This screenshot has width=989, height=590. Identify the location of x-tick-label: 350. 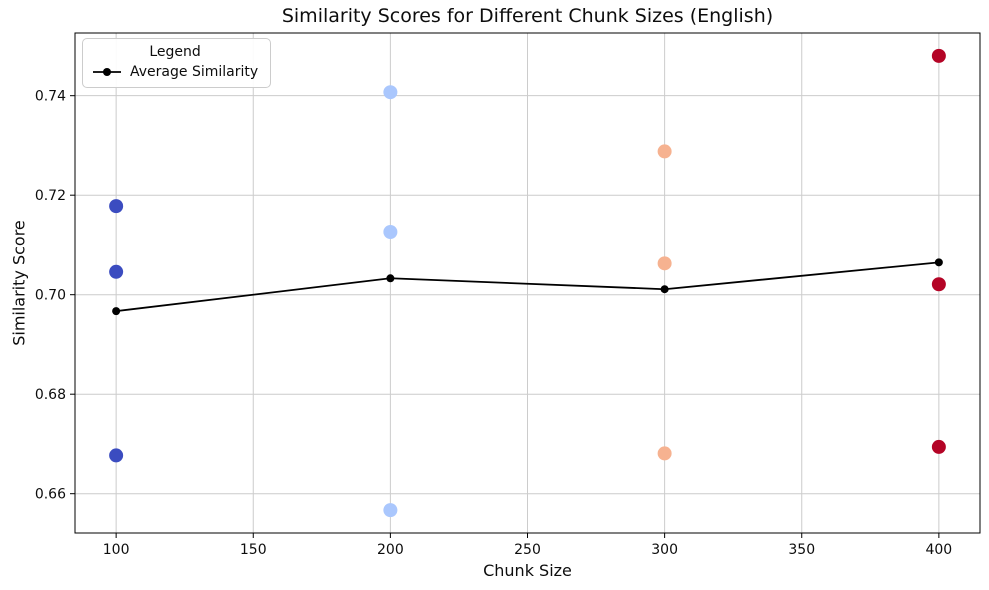
(801, 550).